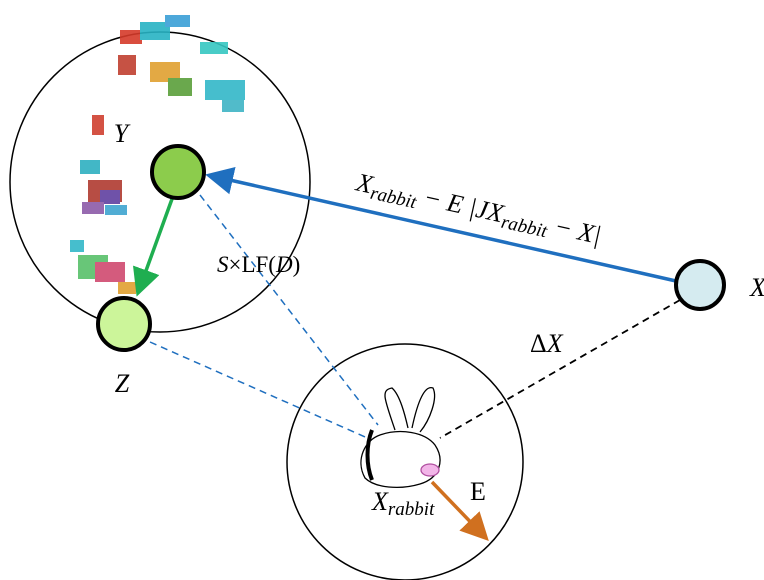 The image size is (764, 580). Describe the element at coordinates (124, 324) in the screenshot. I see `node-z` at that location.